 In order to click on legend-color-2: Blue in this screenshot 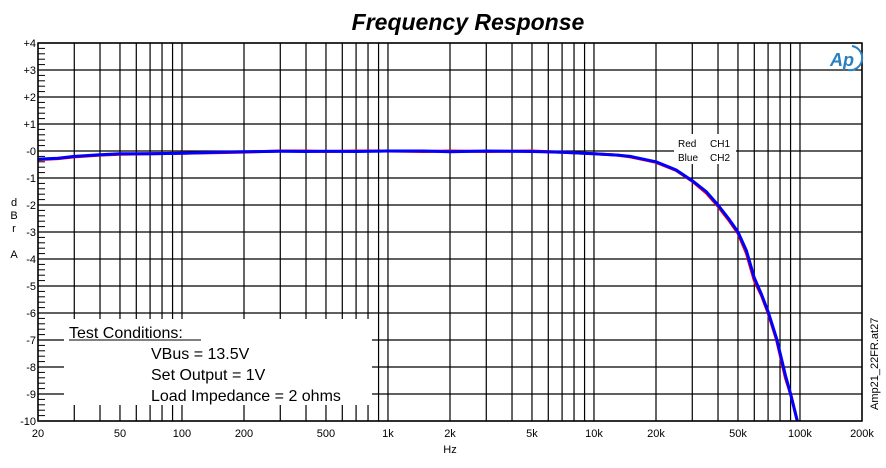, I will do `click(688, 158)`.